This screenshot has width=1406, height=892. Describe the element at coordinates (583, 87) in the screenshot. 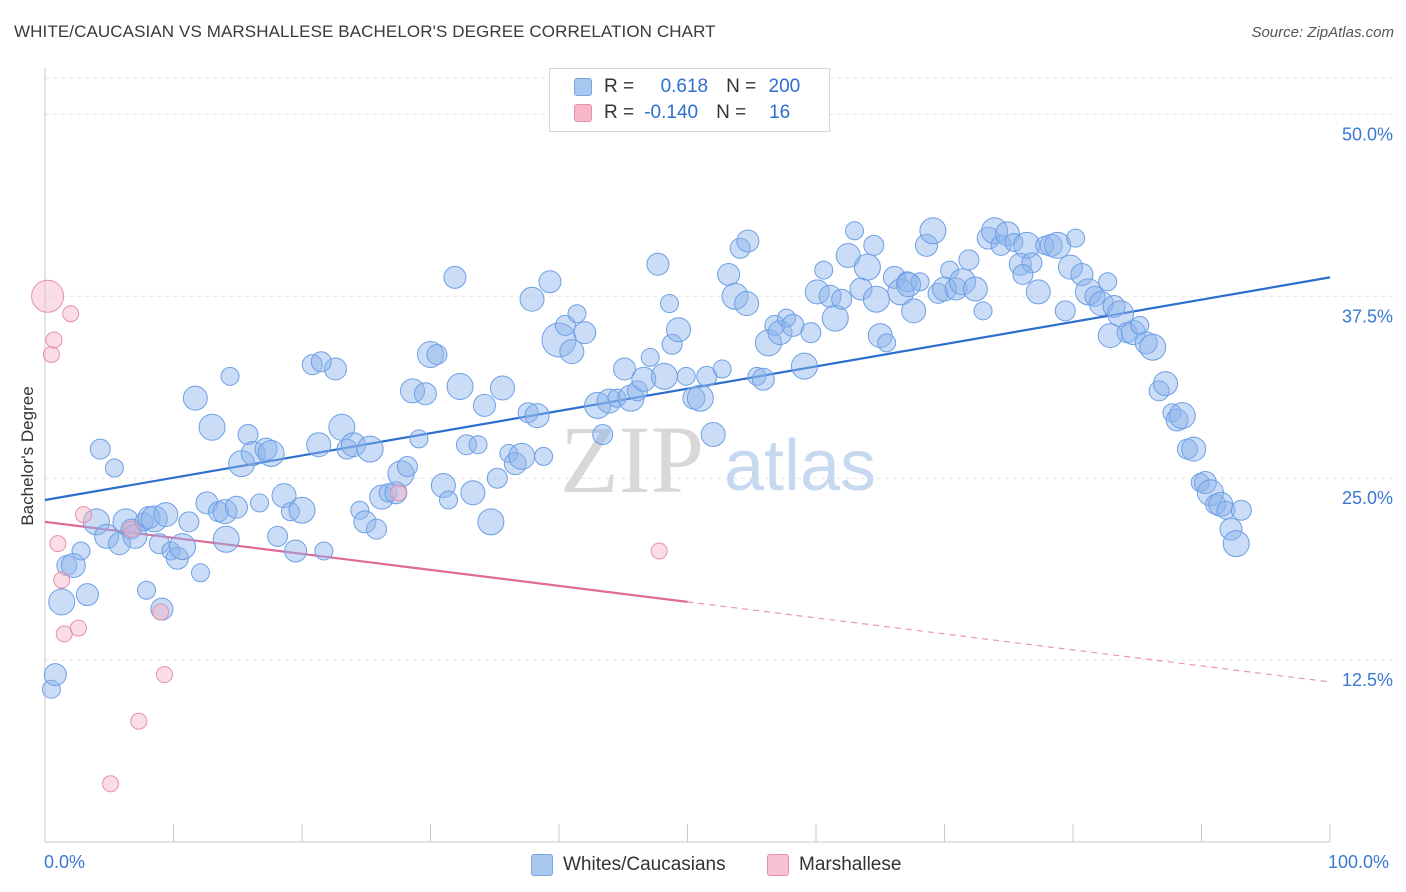

I see `legend-swatch-whites` at that location.